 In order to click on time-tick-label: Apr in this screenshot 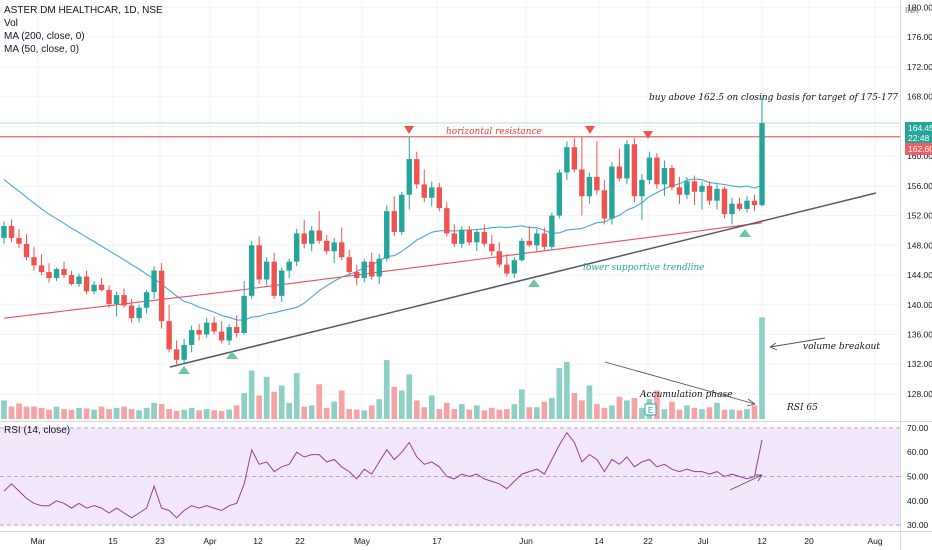, I will do `click(209, 541)`.